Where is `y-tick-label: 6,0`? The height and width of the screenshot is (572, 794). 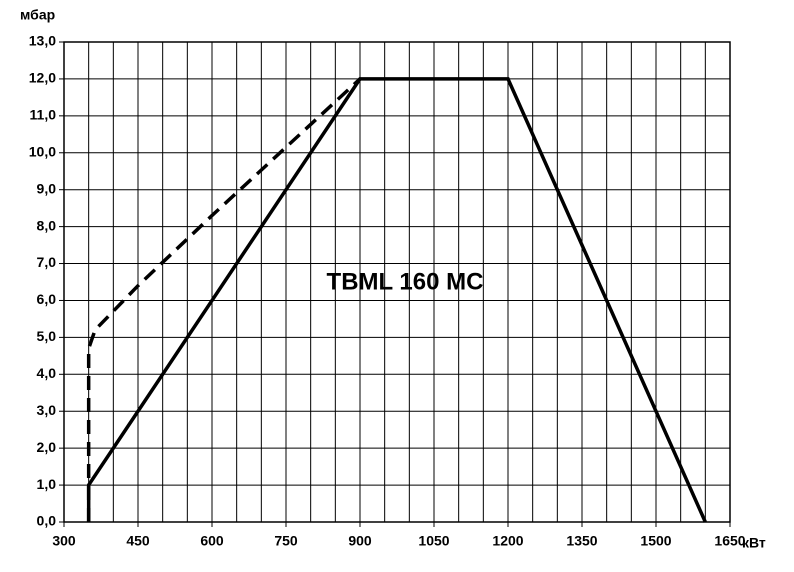
y-tick-label: 6,0 is located at coordinates (47, 299).